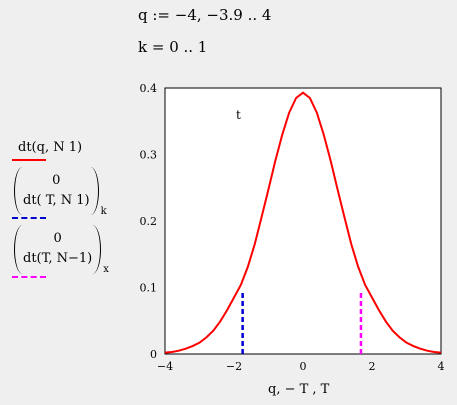 The height and width of the screenshot is (405, 457). I want to click on x-tick-label: 2, so click(372, 366).